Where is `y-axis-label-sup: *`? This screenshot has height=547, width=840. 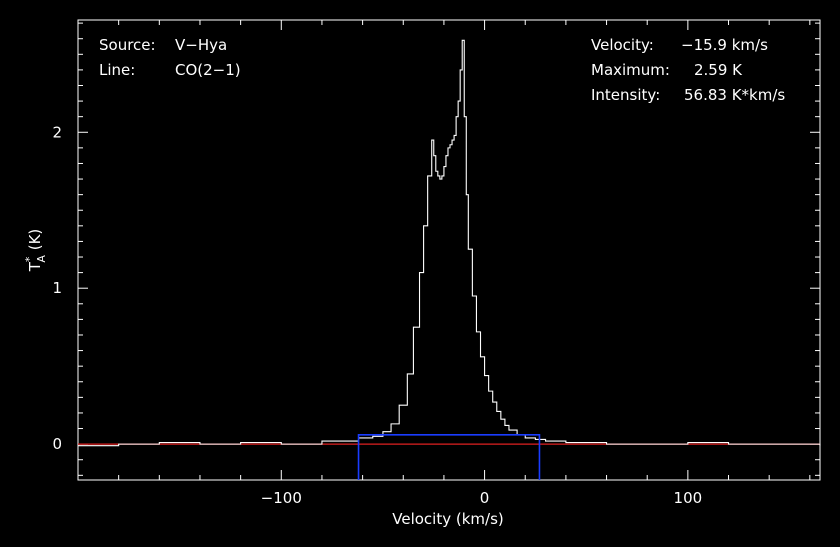
y-axis-label-sup: * is located at coordinates (29, 259).